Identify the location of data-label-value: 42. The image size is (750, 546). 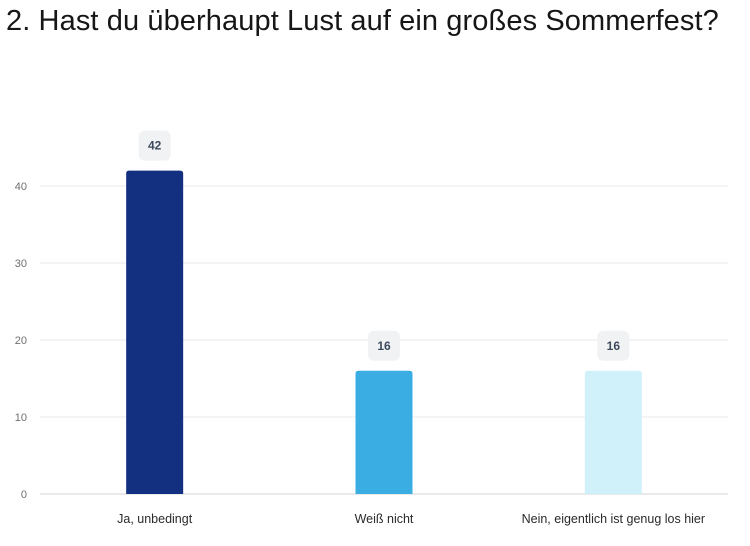
(155, 146).